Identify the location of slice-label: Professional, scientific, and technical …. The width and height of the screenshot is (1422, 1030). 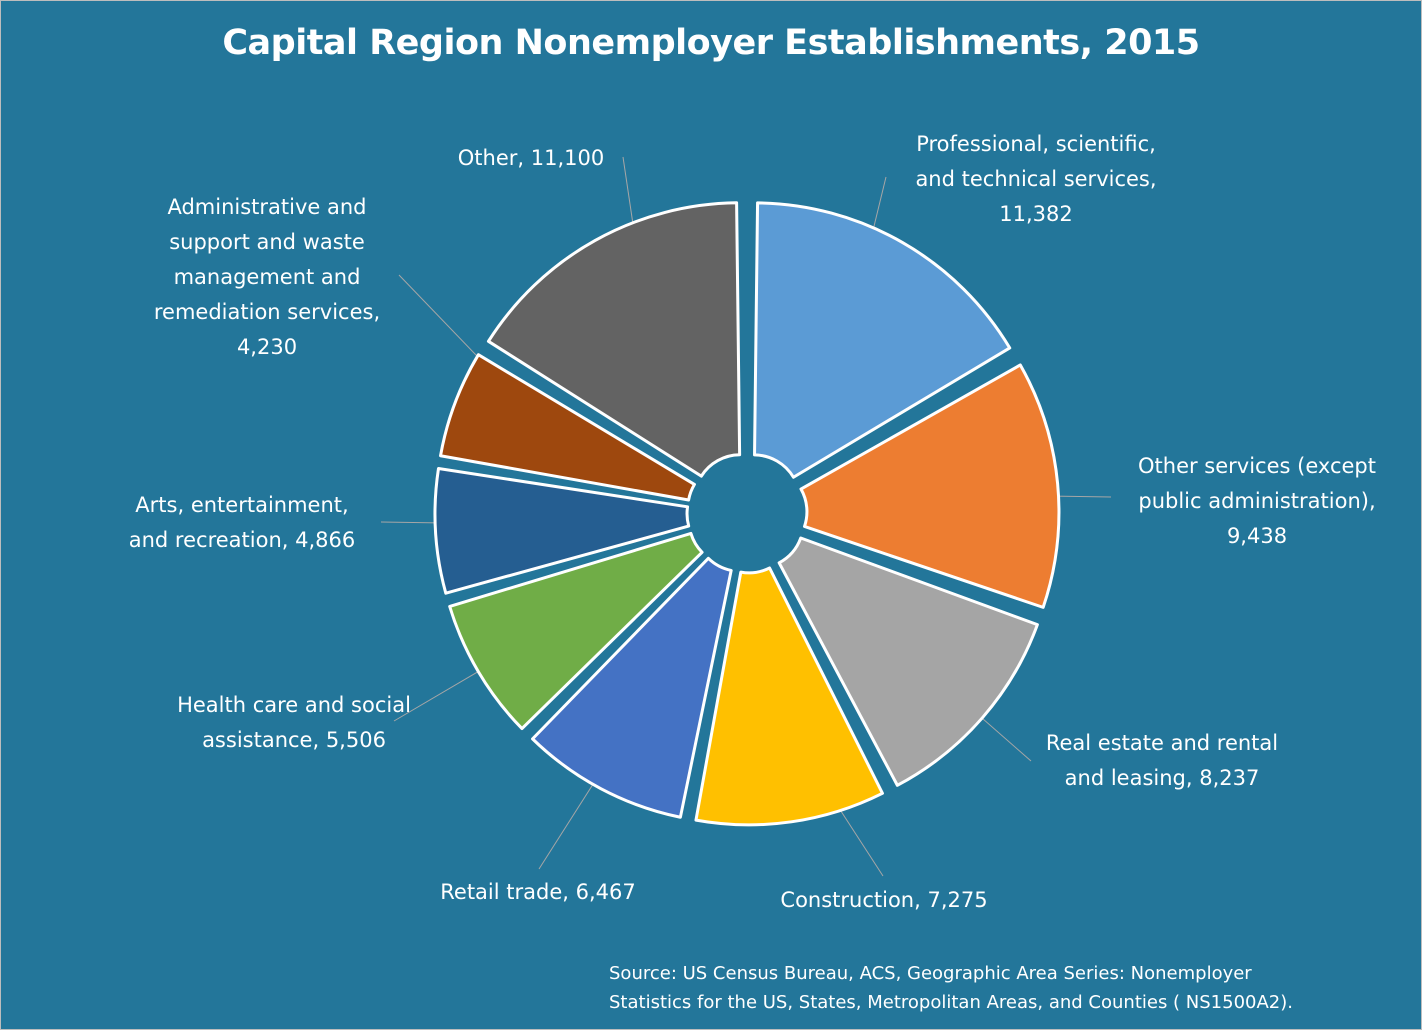
(1036, 179).